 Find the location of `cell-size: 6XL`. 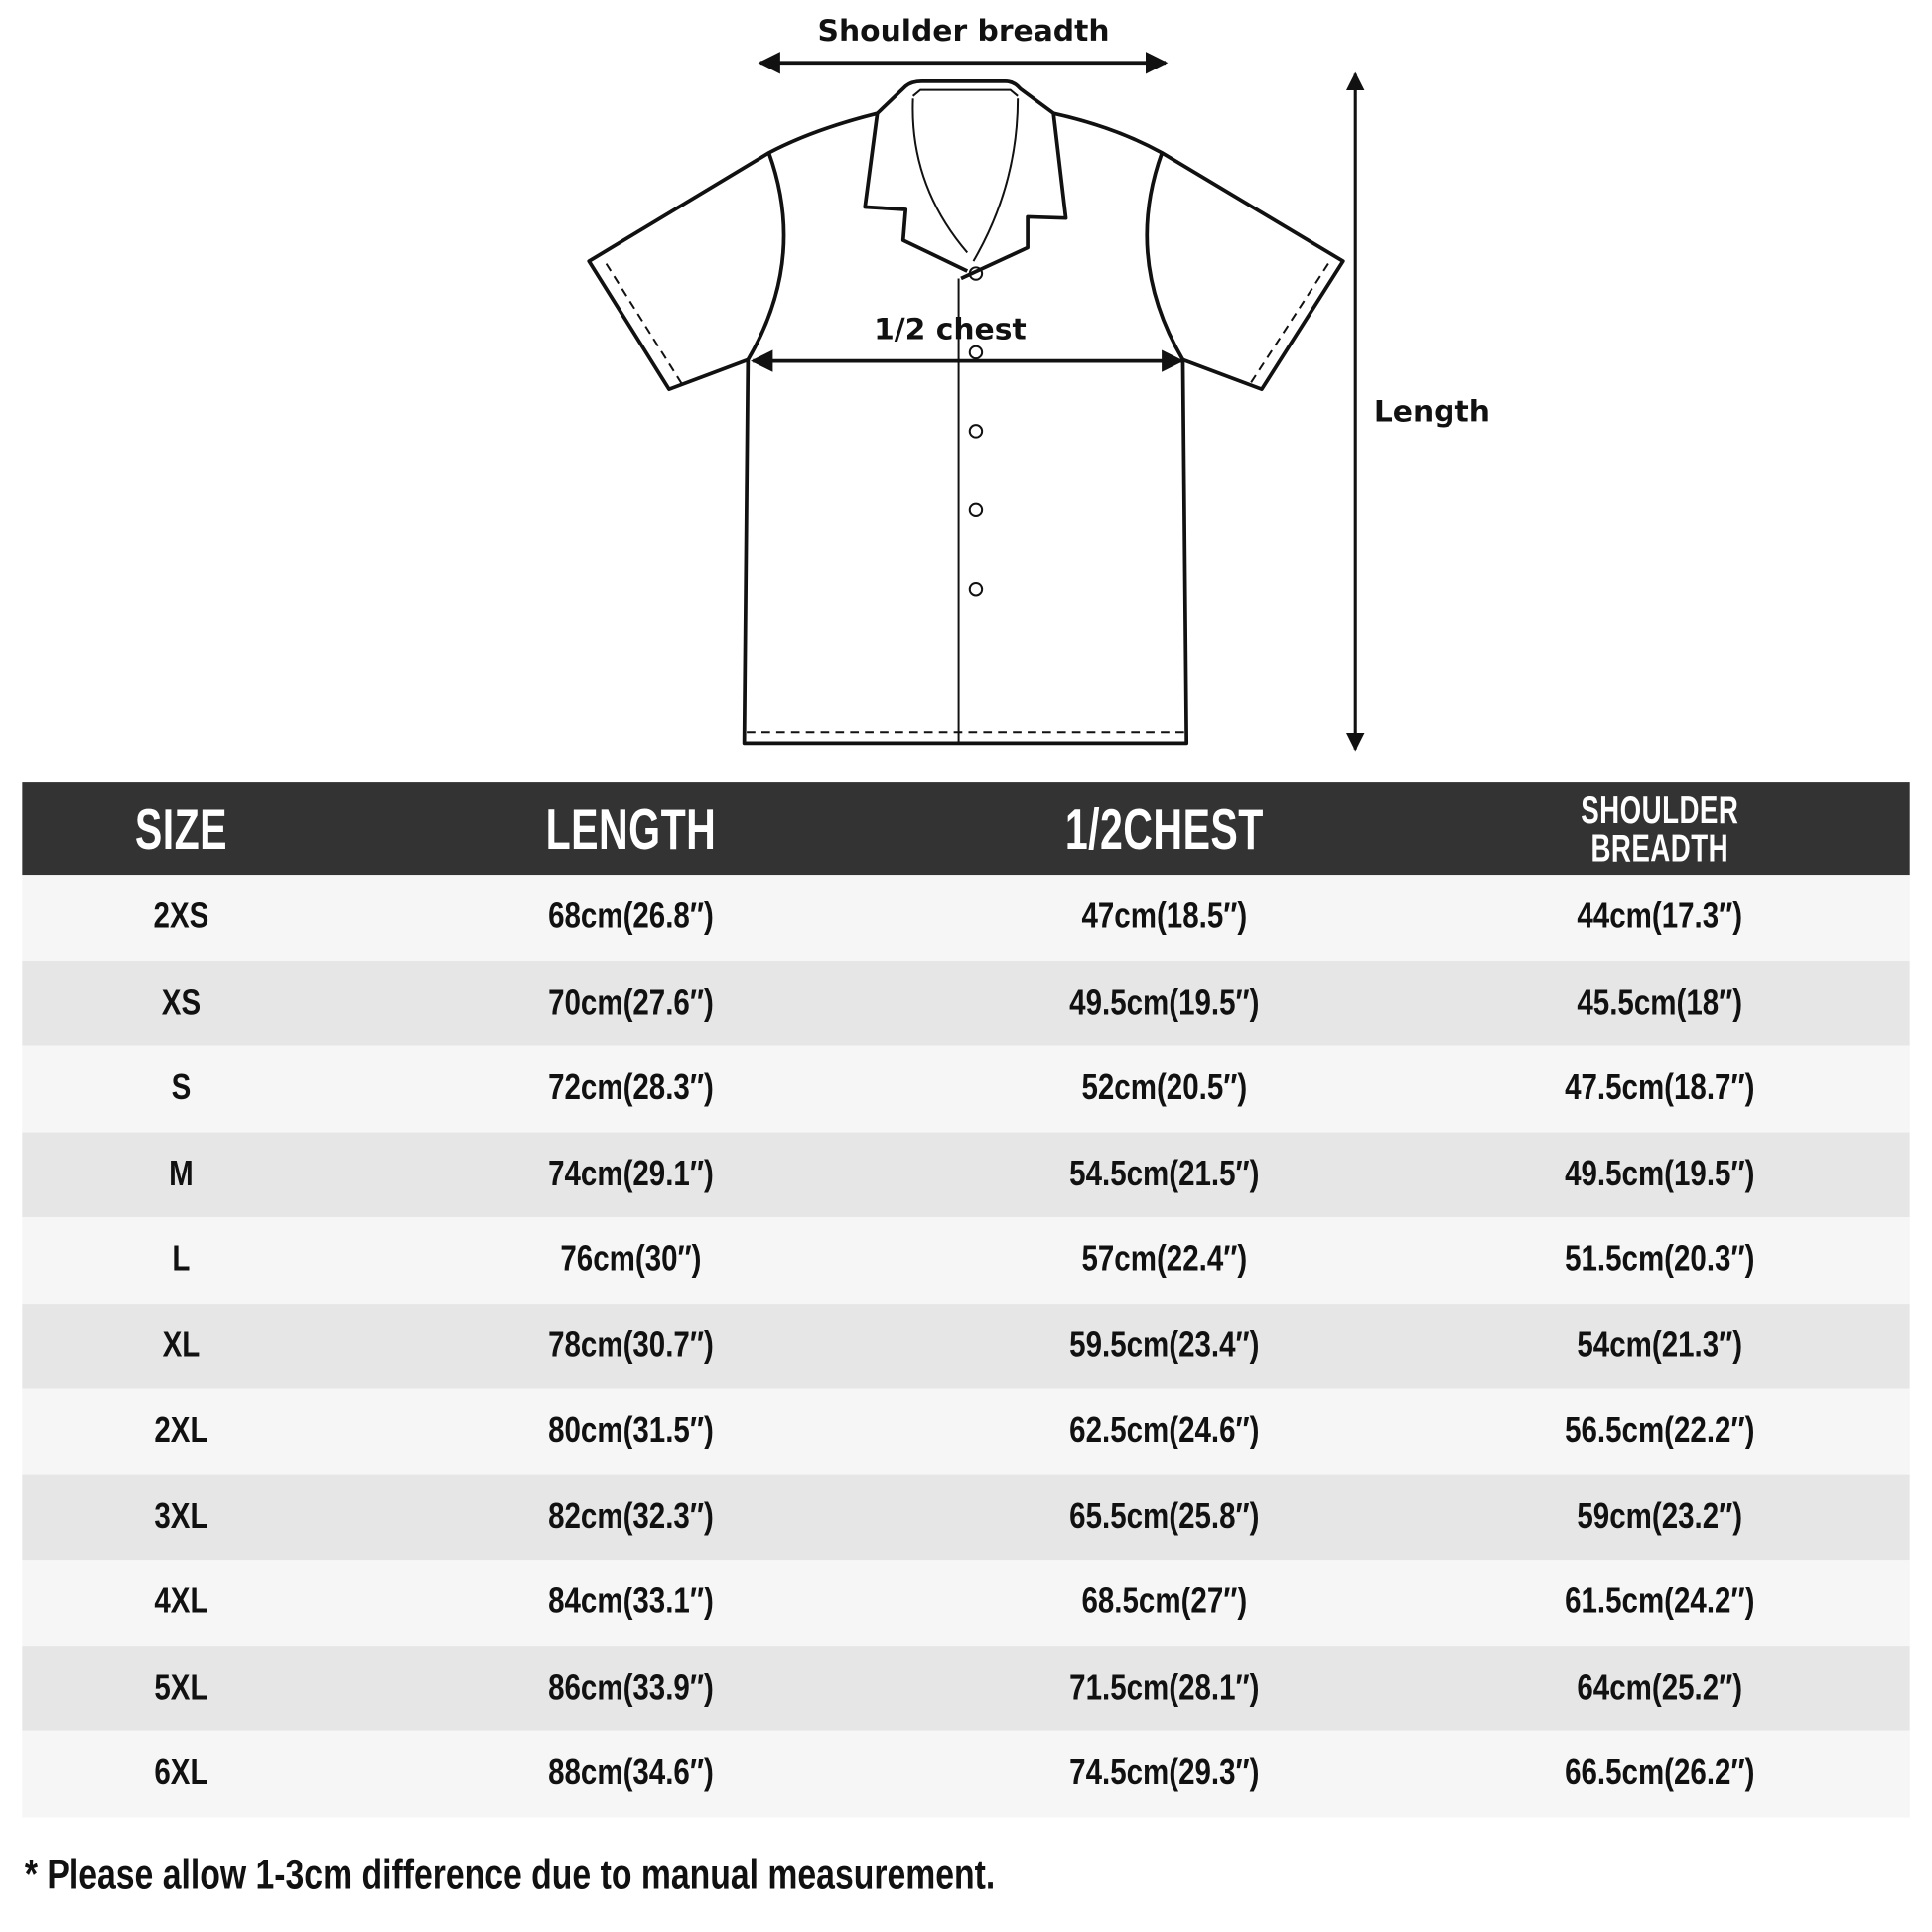

cell-size: 6XL is located at coordinates (181, 1774).